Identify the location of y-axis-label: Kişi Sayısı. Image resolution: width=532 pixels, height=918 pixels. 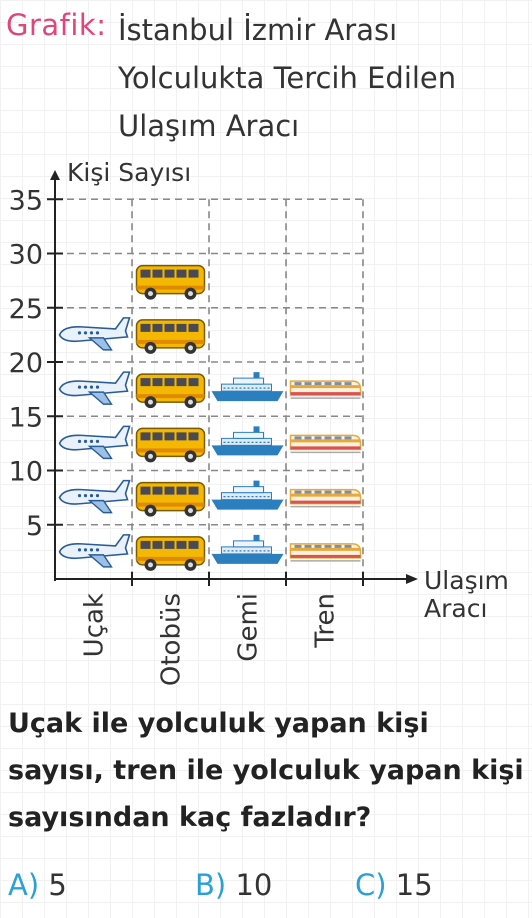
(129, 172).